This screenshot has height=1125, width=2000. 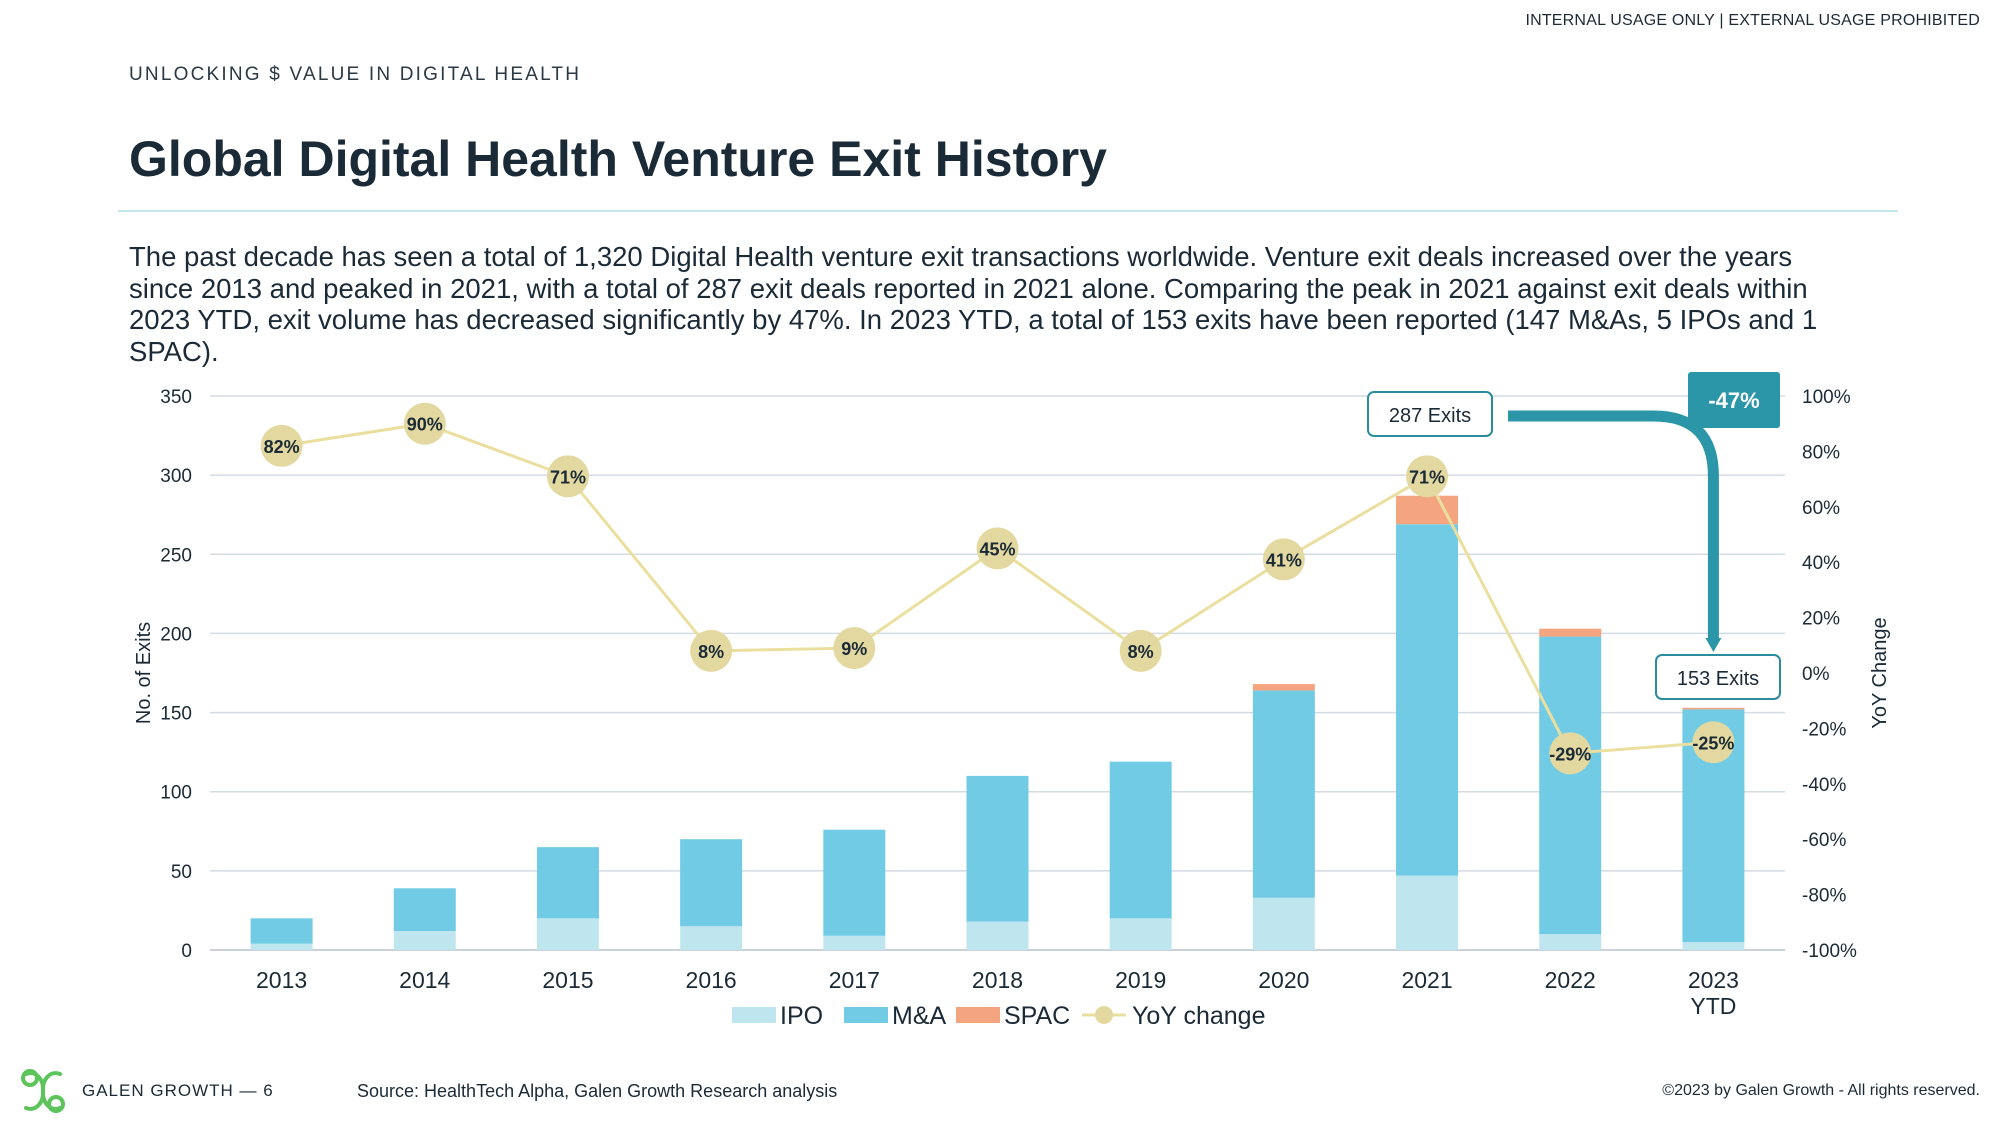 I want to click on bar-ma-2021, so click(x=1427, y=700).